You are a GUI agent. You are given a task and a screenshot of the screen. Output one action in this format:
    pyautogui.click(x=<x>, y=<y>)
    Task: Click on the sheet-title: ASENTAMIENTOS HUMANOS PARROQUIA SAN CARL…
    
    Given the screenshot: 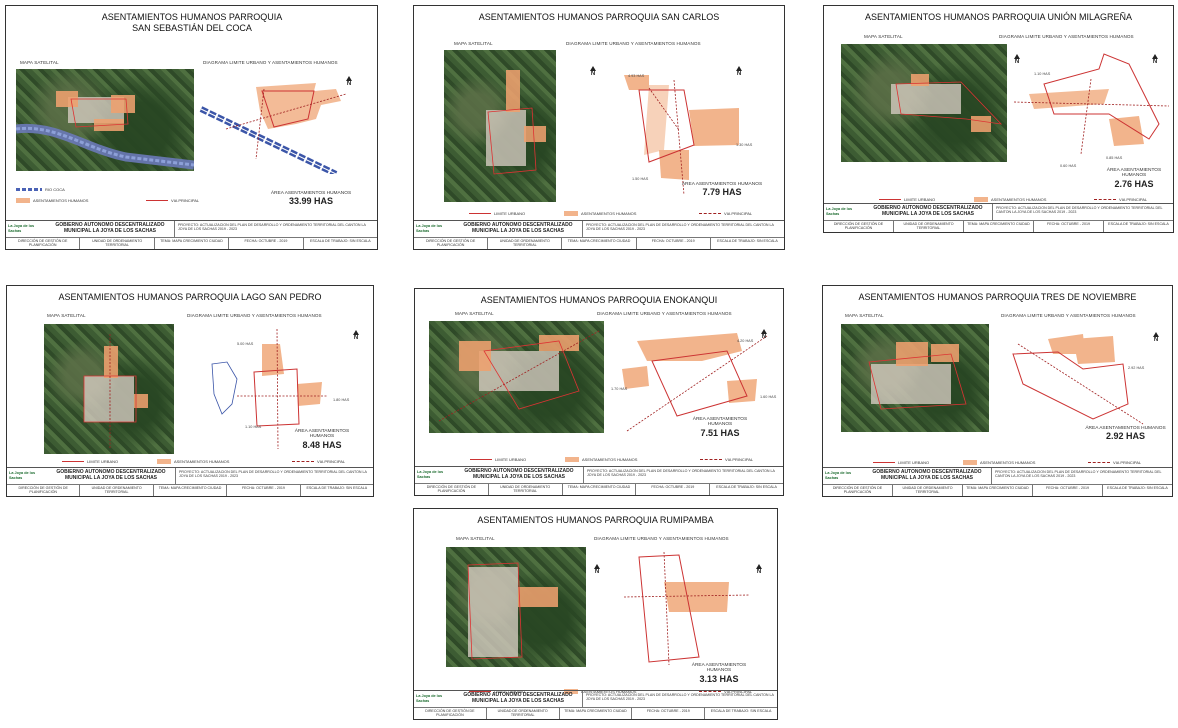 What is the action you would take?
    pyautogui.click(x=599, y=17)
    